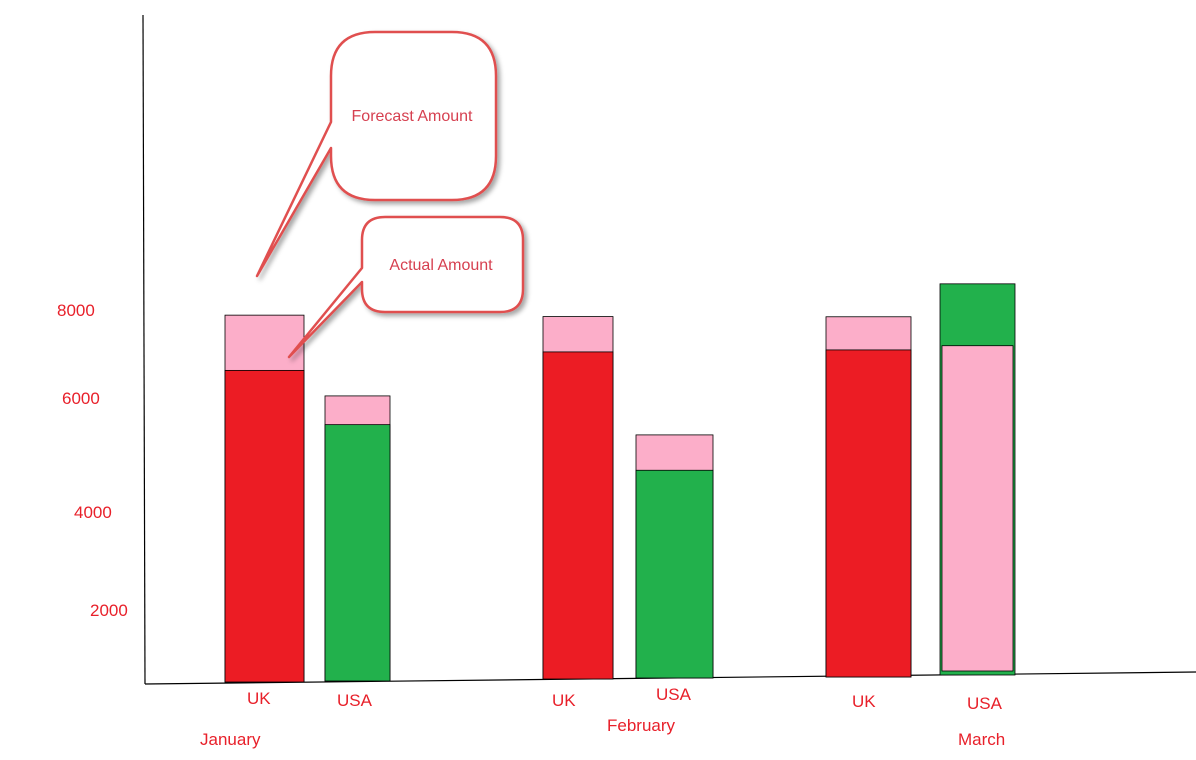 Image resolution: width=1196 pixels, height=760 pixels. I want to click on actual-bar-january-usa, so click(357, 553).